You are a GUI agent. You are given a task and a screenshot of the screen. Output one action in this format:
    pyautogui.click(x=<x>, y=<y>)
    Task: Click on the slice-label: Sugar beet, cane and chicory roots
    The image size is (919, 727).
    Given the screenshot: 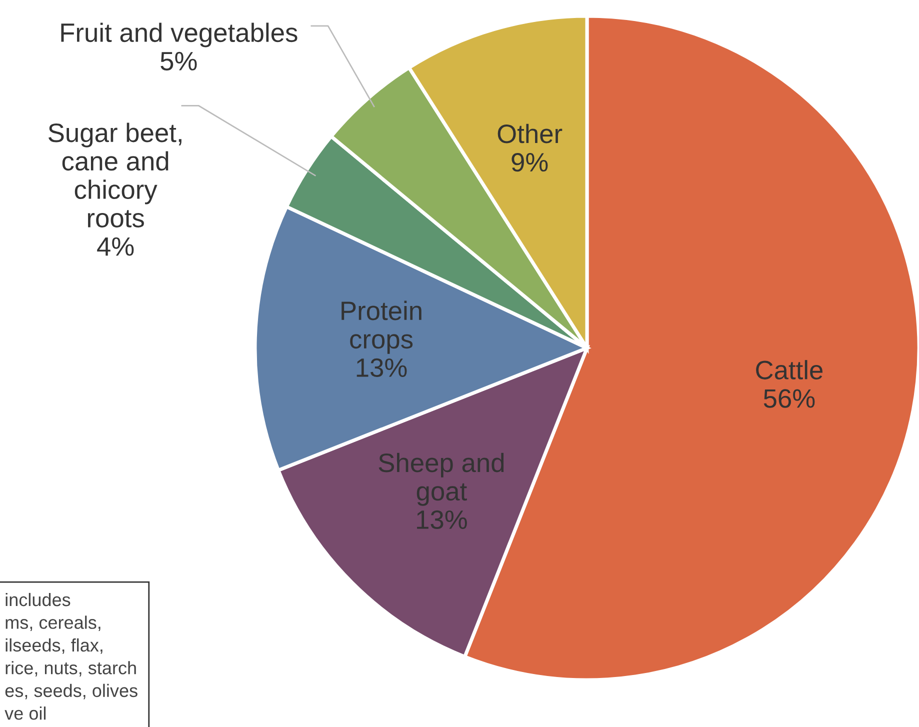 What is the action you would take?
    pyautogui.click(x=115, y=175)
    